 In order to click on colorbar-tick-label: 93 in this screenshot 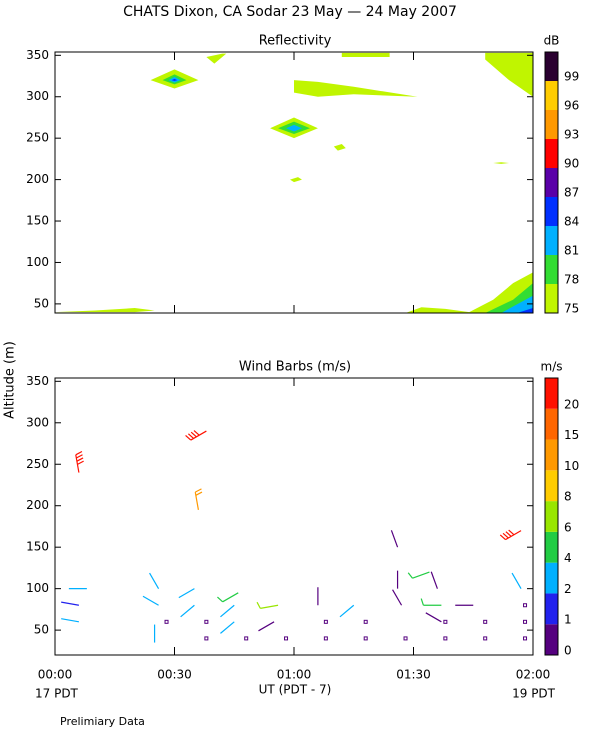, I will do `click(571, 135)`.